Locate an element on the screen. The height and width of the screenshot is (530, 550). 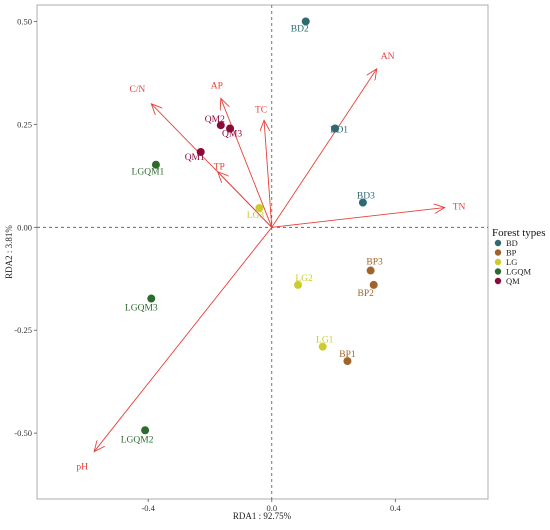
point-lgqm2 is located at coordinates (145, 430).